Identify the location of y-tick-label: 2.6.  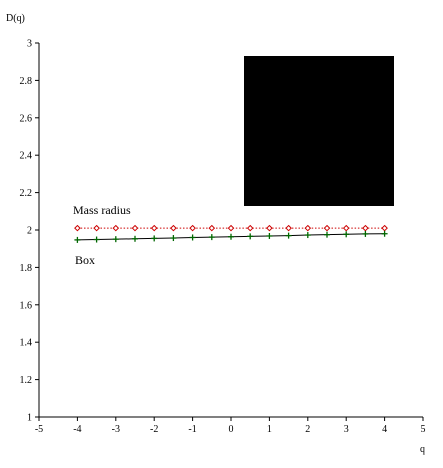
(26, 118).